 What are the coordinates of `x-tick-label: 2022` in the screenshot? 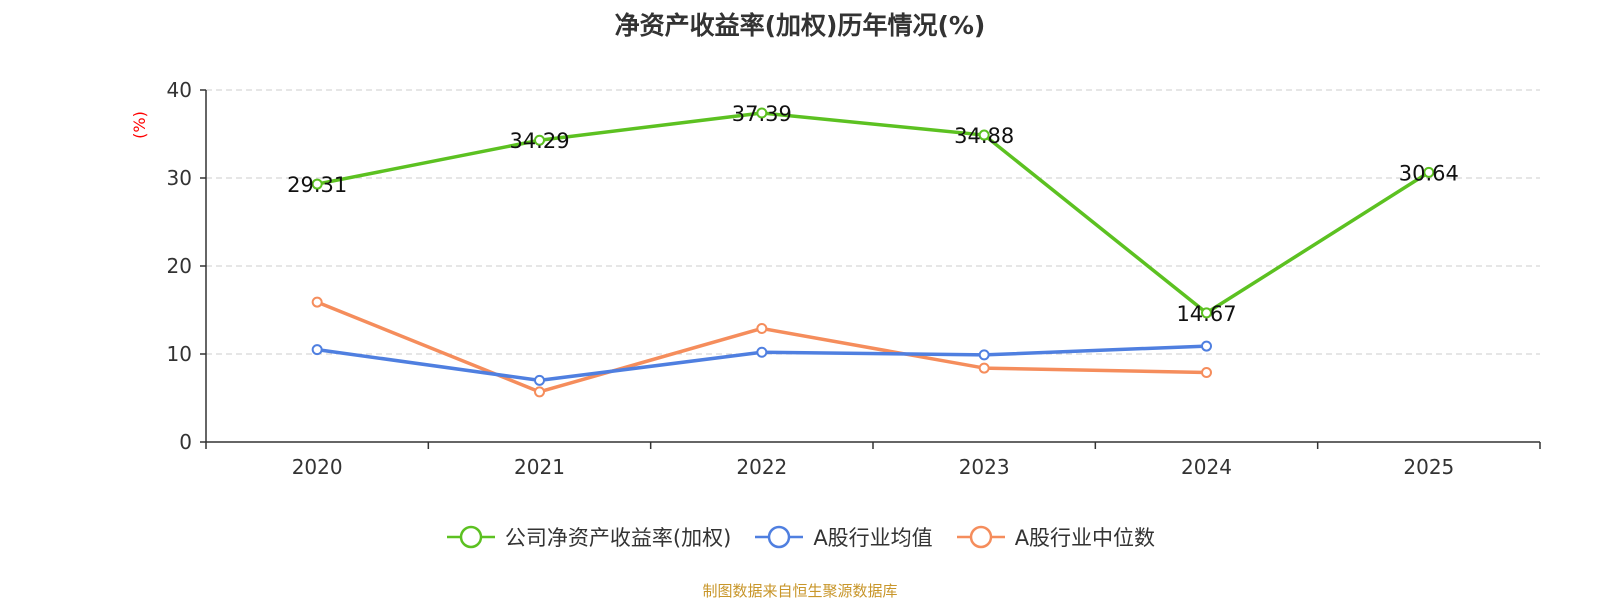 It's located at (761, 467).